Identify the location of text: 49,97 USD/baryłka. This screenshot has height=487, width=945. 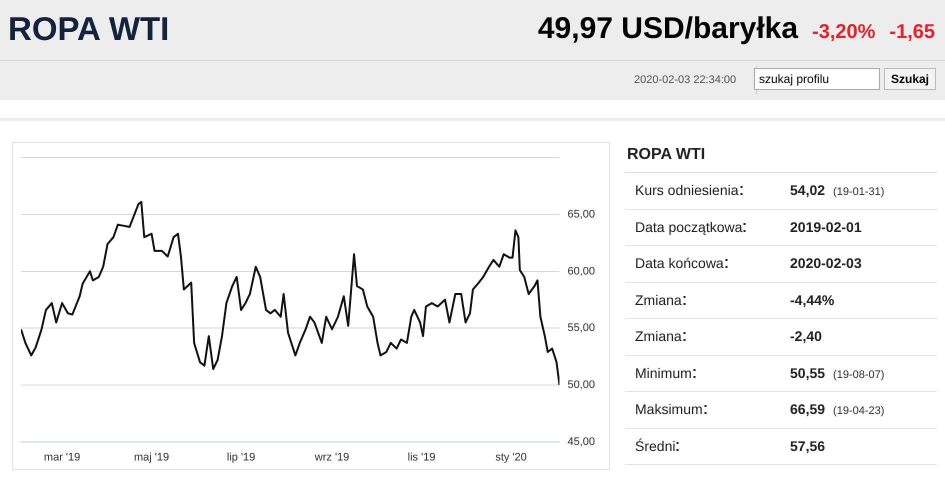
(668, 29).